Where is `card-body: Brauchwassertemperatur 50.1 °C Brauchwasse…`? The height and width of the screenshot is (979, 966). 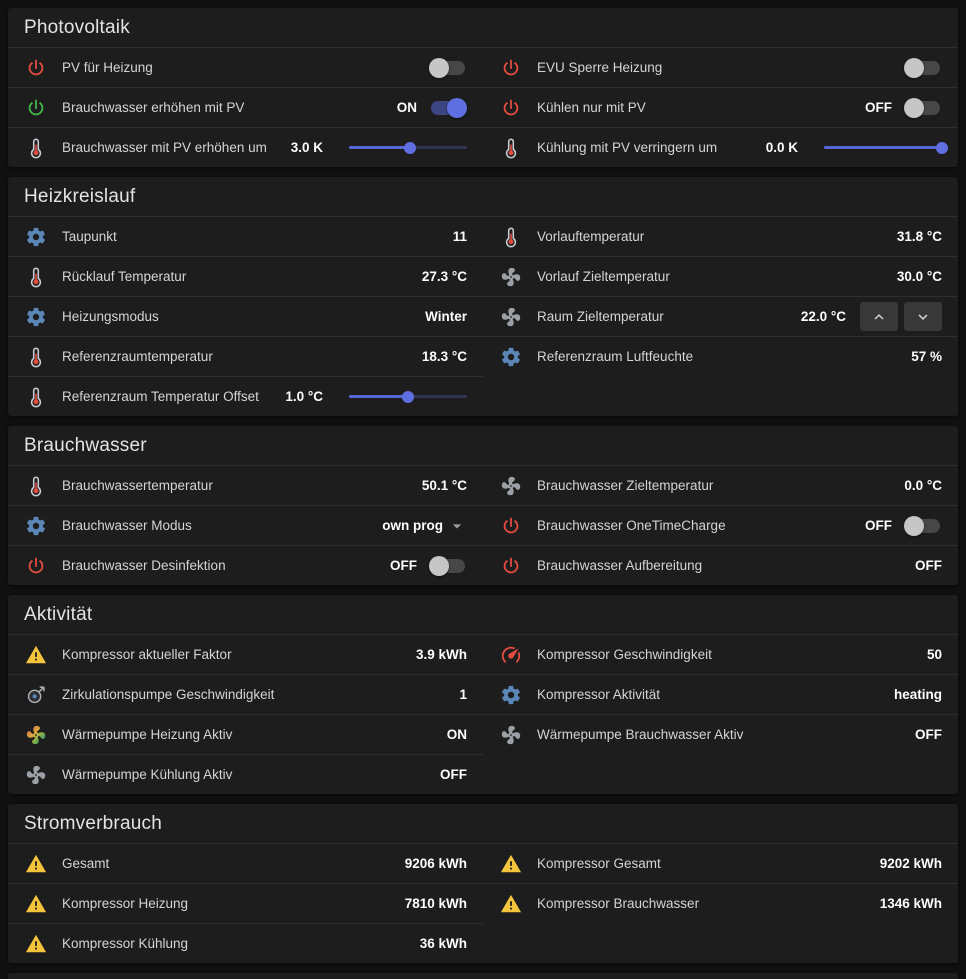 card-body: Brauchwassertemperatur 50.1 °C Brauchwasse… is located at coordinates (483, 525).